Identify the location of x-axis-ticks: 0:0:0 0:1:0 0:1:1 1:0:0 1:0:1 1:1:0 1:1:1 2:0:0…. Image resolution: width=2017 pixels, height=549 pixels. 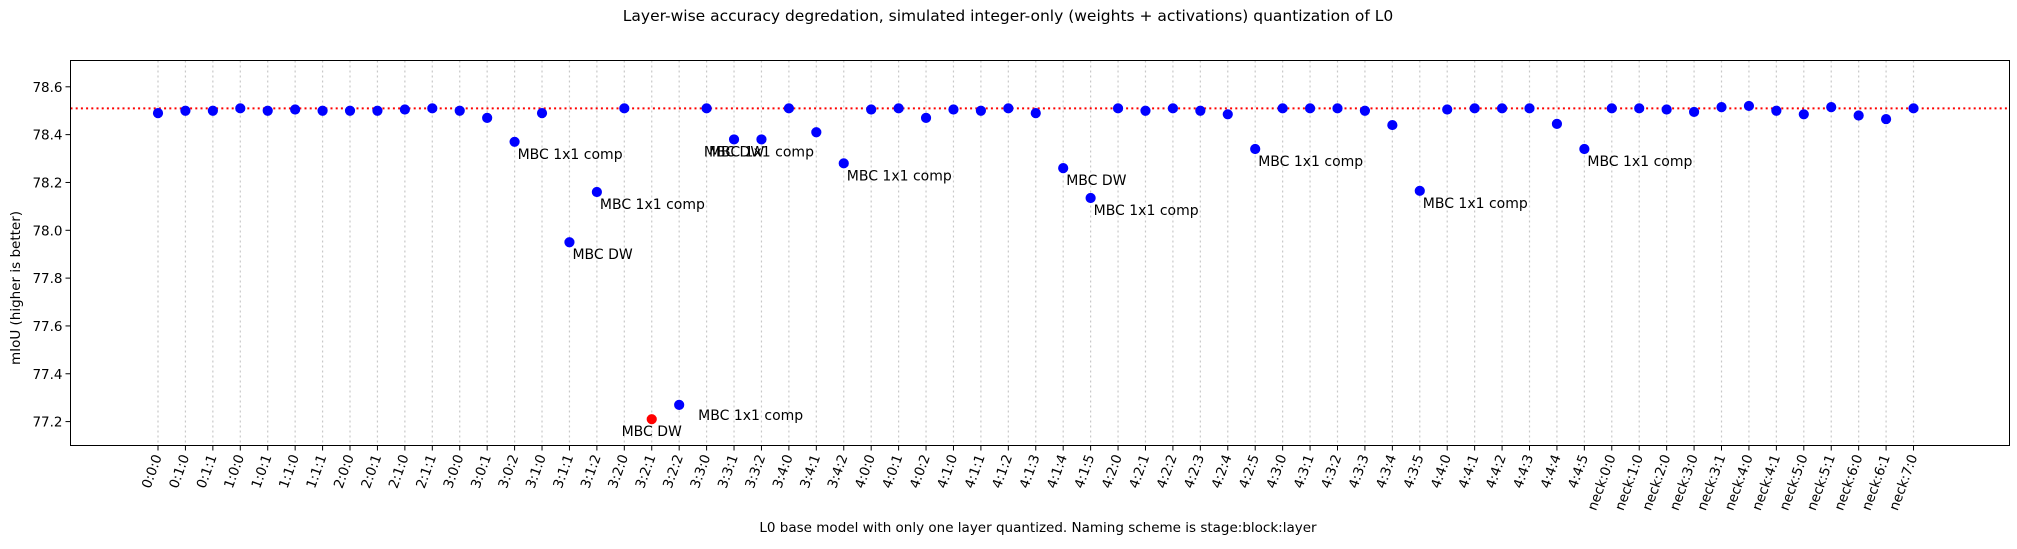
(1030, 479).